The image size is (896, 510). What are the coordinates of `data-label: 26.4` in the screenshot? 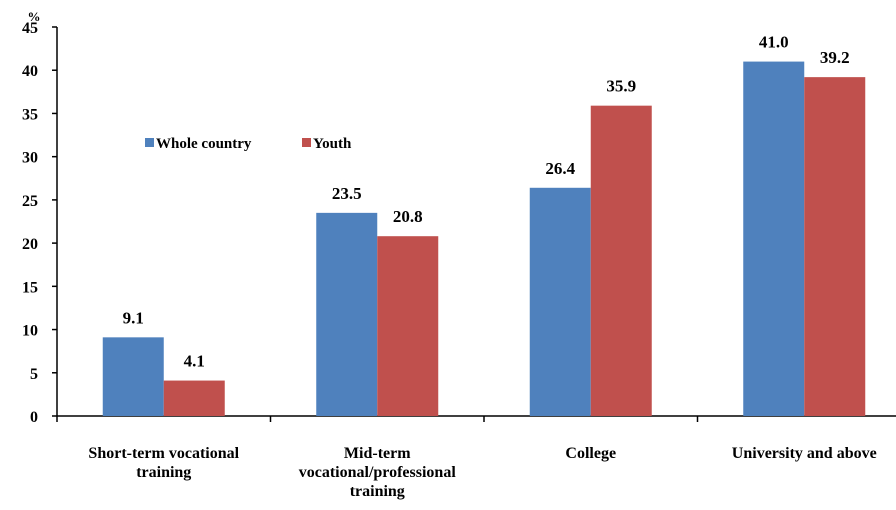 It's located at (560, 168).